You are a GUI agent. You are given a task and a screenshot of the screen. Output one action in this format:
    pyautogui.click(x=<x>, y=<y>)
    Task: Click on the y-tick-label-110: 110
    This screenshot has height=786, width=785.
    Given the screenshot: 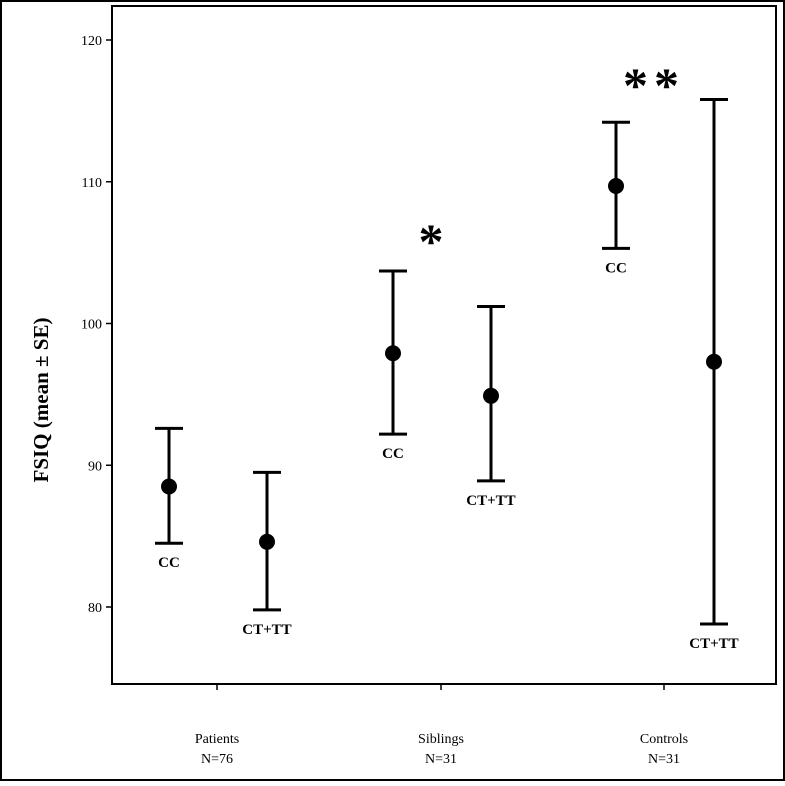 What is the action you would take?
    pyautogui.click(x=92, y=183)
    